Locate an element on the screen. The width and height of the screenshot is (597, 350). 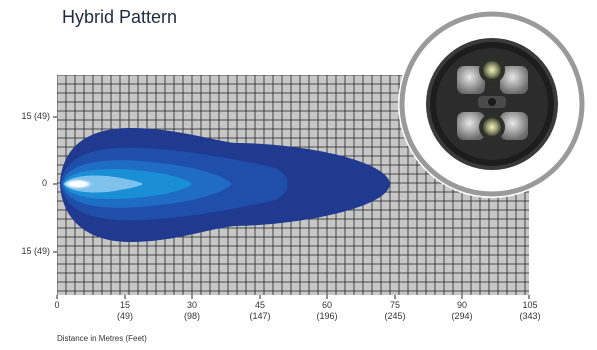
y-tick-label-lower: 15 (49) is located at coordinates (35, 251).